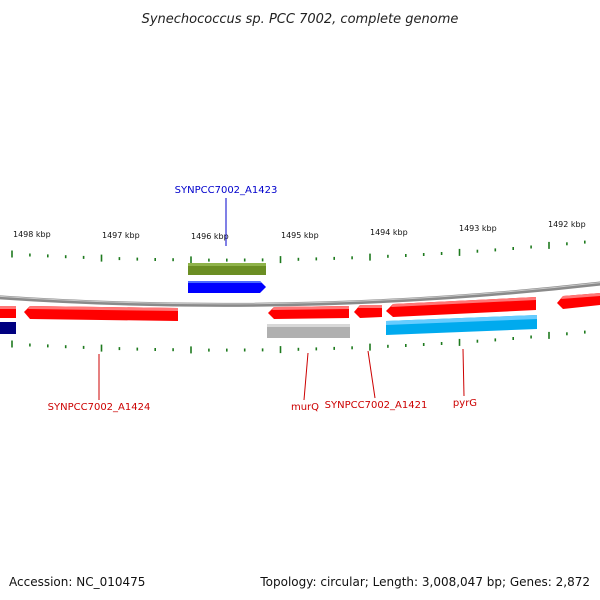  What do you see at coordinates (32, 234) in the screenshot?
I see `tick-label-1498: 1498 kbp` at bounding box center [32, 234].